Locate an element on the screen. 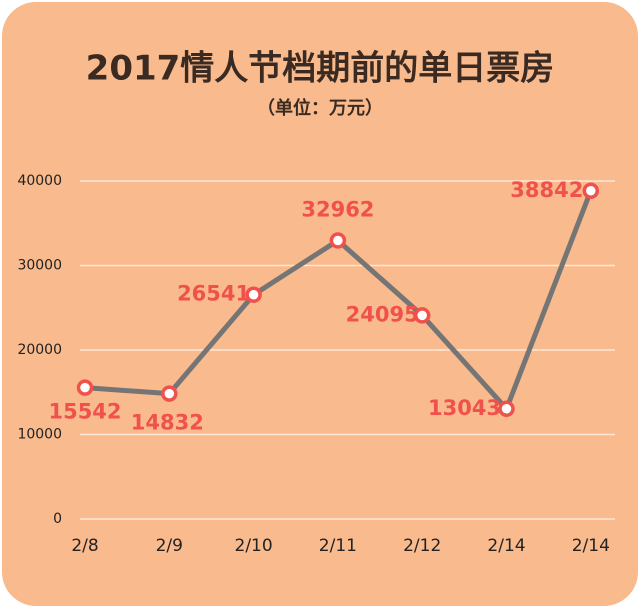 The image size is (640, 608). data-label: 24095 is located at coordinates (382, 314).